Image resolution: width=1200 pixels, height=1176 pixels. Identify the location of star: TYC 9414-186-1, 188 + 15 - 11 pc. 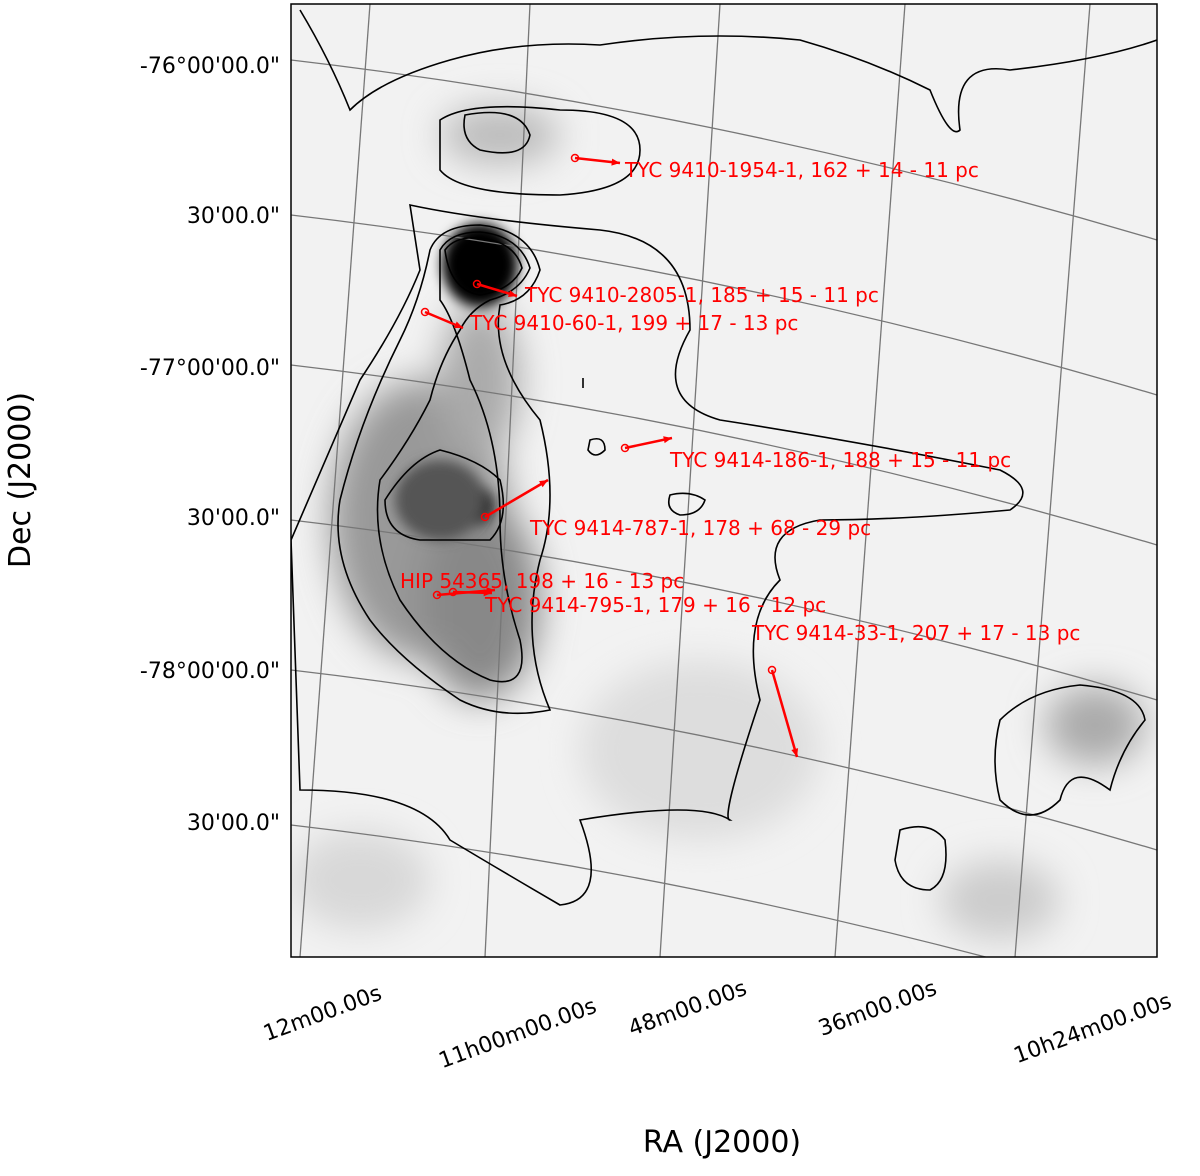
(815, 454).